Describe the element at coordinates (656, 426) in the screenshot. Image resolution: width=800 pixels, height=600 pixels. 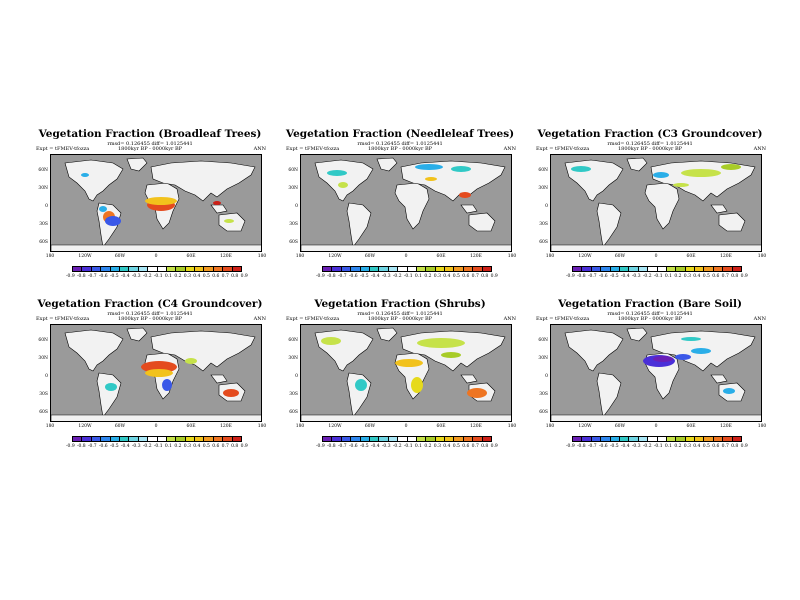
I see `lon-label: 0` at that location.